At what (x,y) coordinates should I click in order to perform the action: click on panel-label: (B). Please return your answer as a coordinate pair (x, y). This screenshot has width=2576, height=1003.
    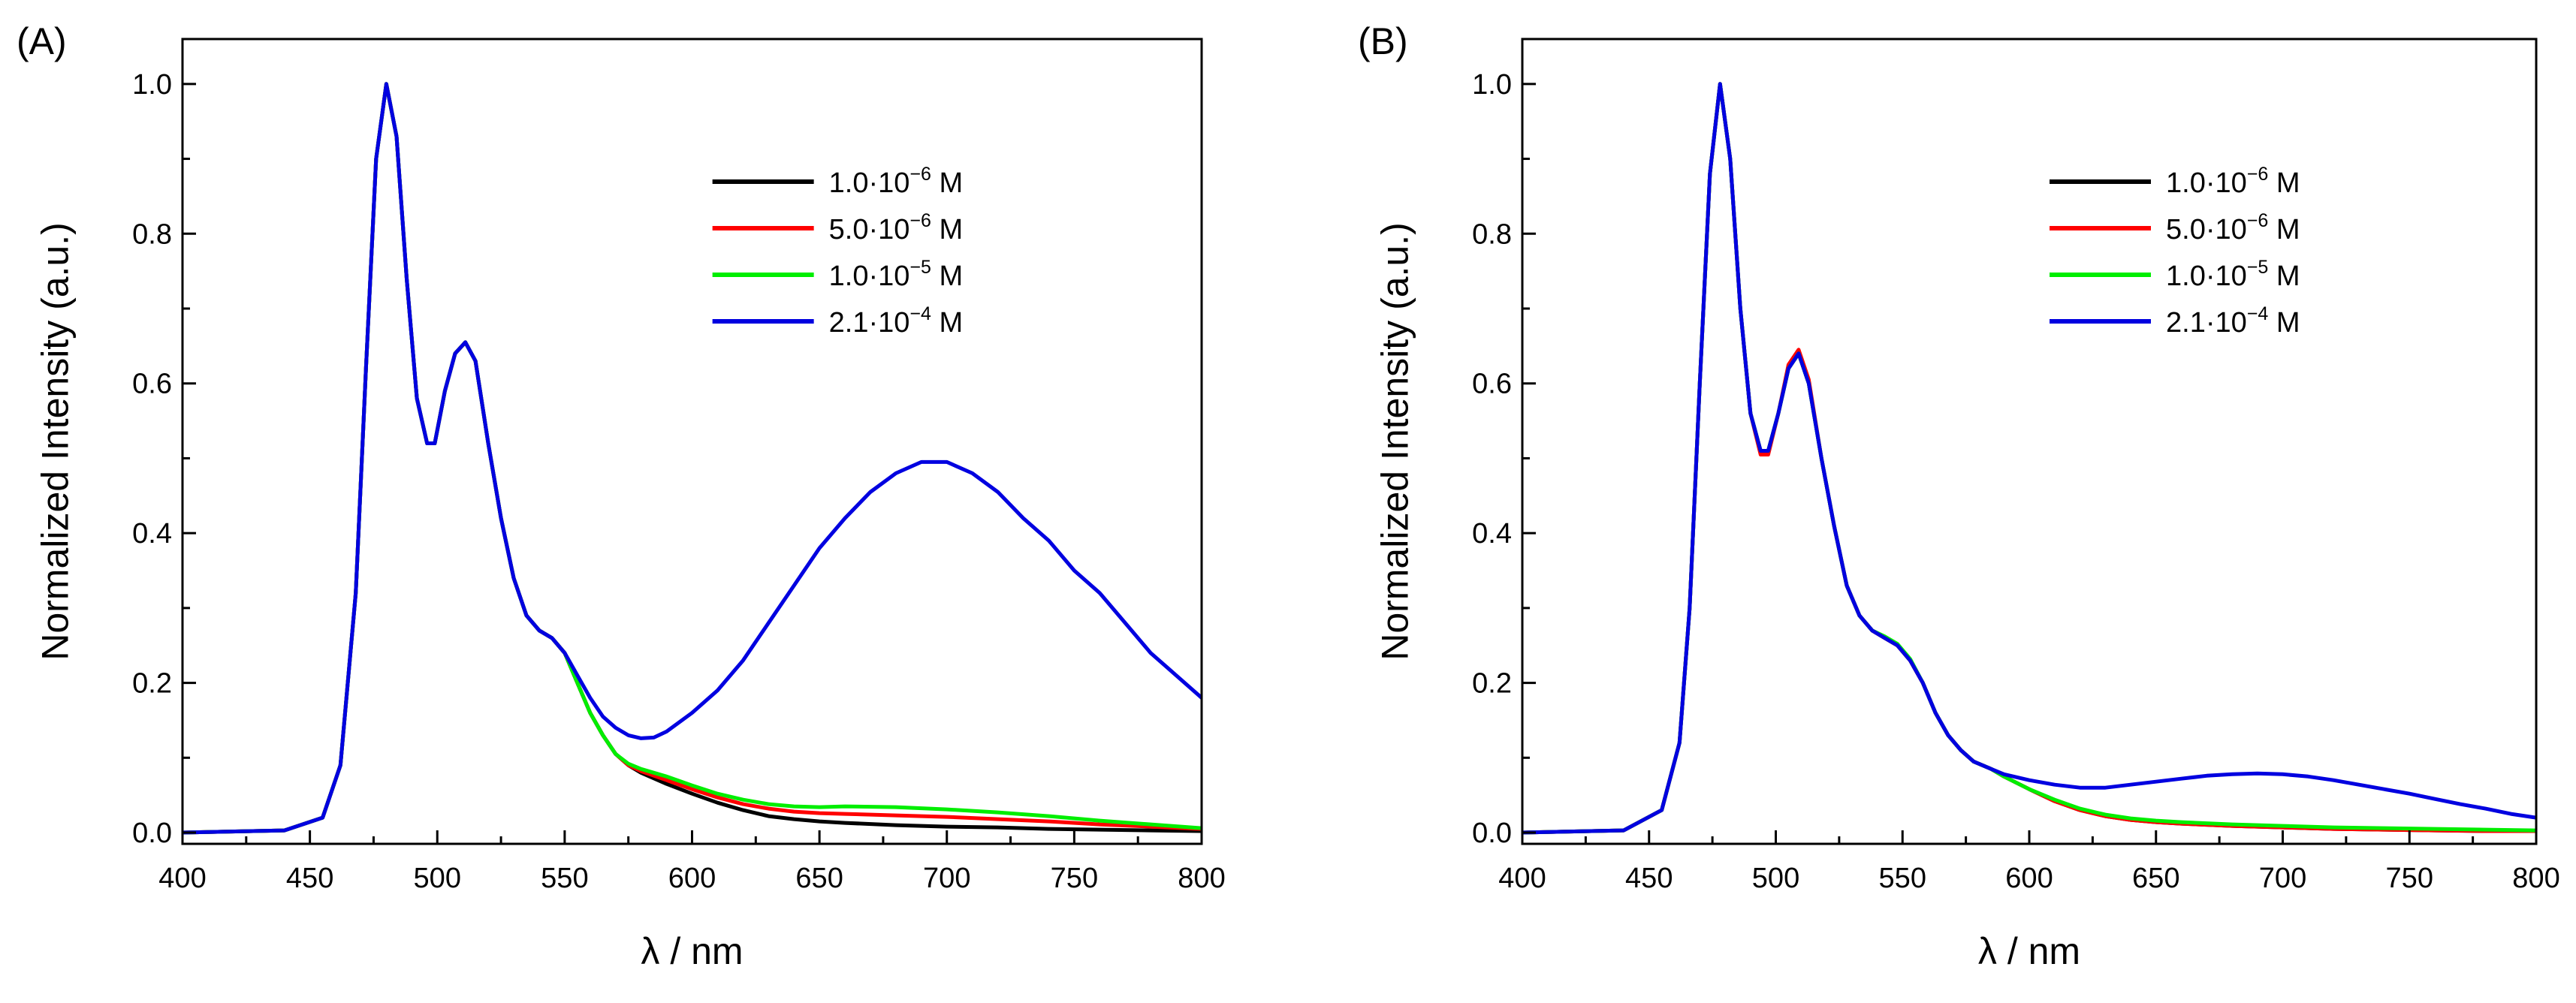
    Looking at the image, I should click on (1383, 41).